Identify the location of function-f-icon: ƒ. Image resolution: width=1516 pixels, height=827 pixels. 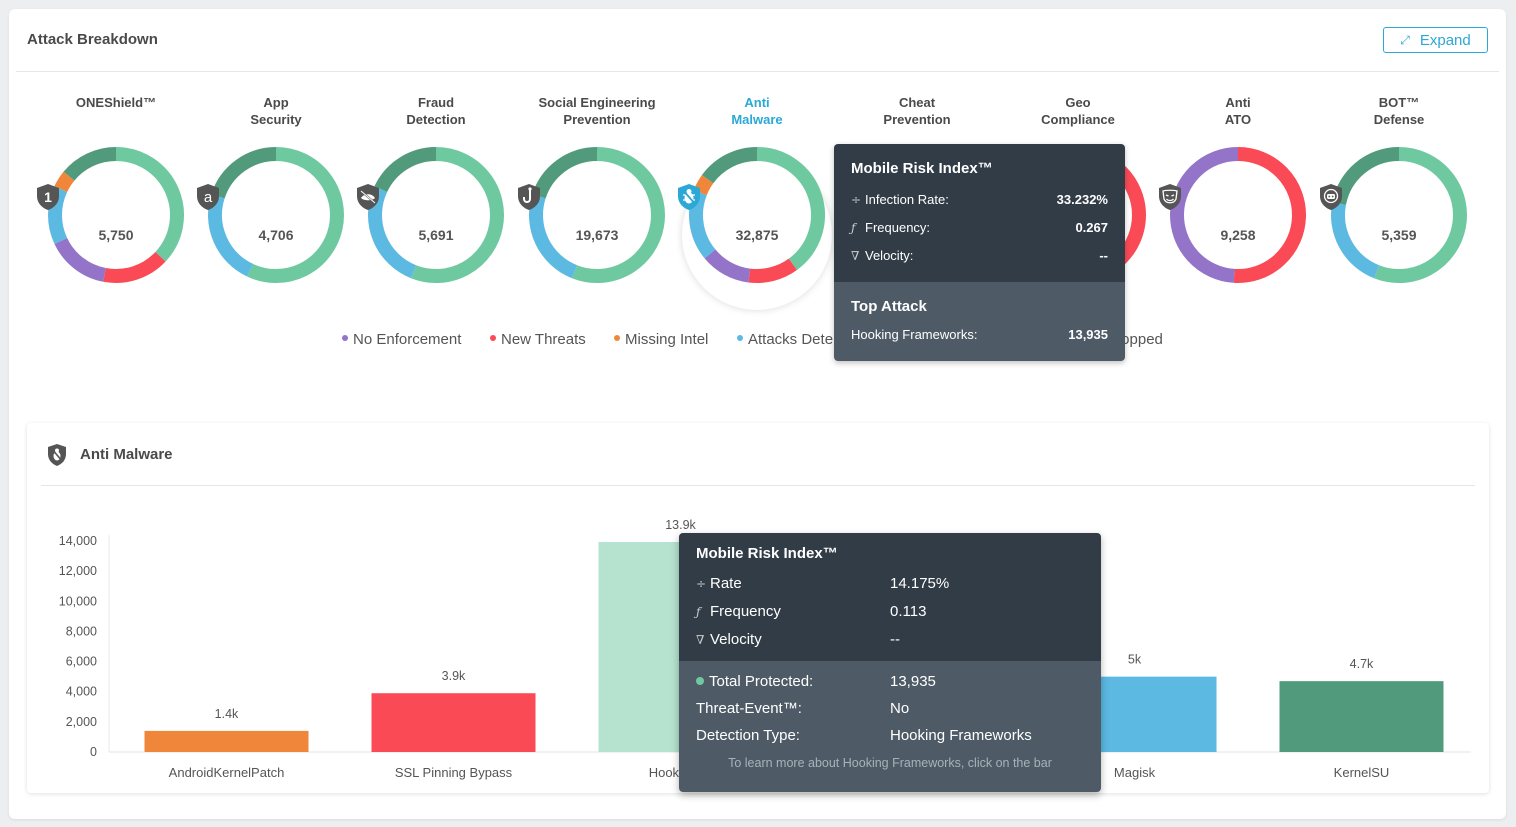
(853, 227).